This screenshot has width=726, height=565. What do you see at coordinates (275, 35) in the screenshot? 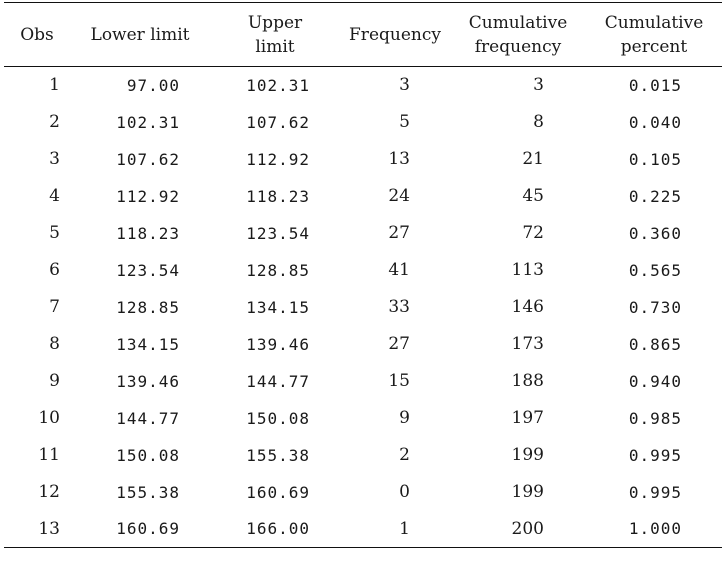
I see `header-upper-limit: Upper limit` at bounding box center [275, 35].